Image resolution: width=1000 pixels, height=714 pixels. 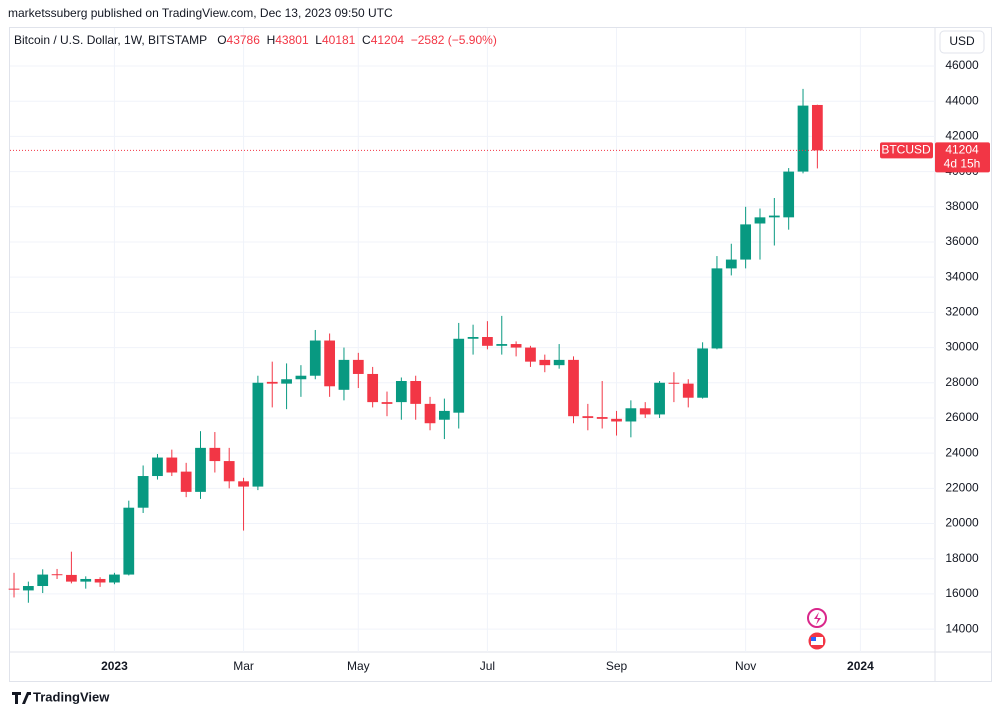 I want to click on y-tick-label: 38000, so click(x=962, y=206).